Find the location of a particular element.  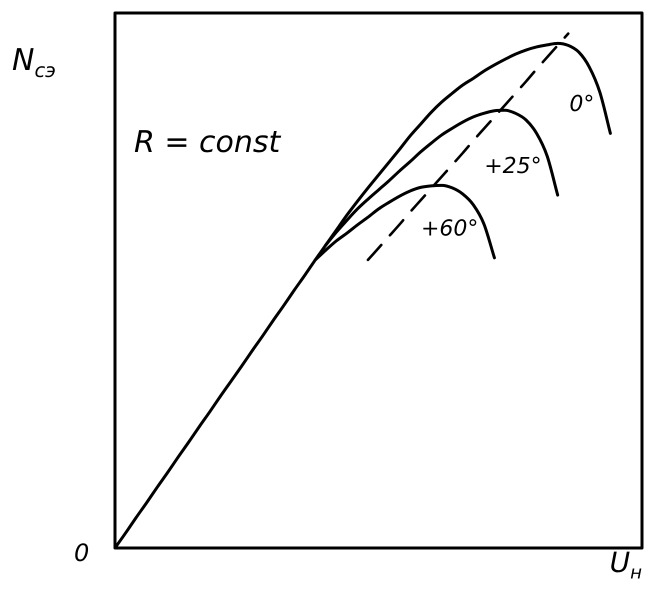

annotation: R = const is located at coordinates (207, 142).